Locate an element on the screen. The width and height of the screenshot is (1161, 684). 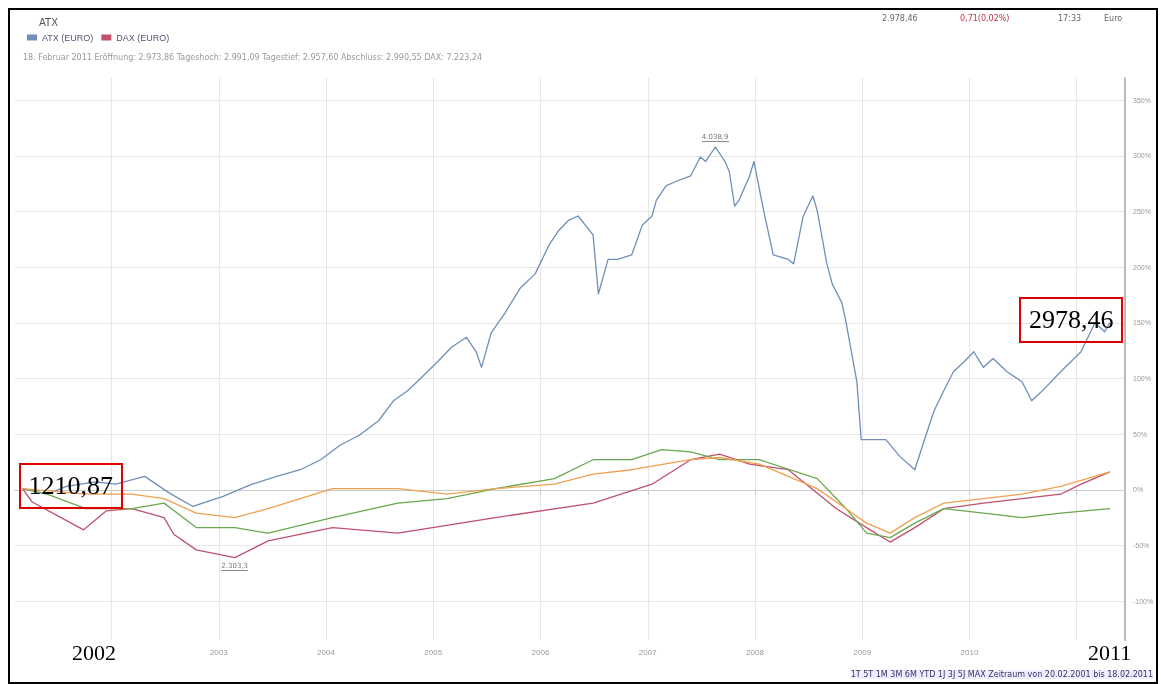
annotation: 2002 is located at coordinates (94, 653).